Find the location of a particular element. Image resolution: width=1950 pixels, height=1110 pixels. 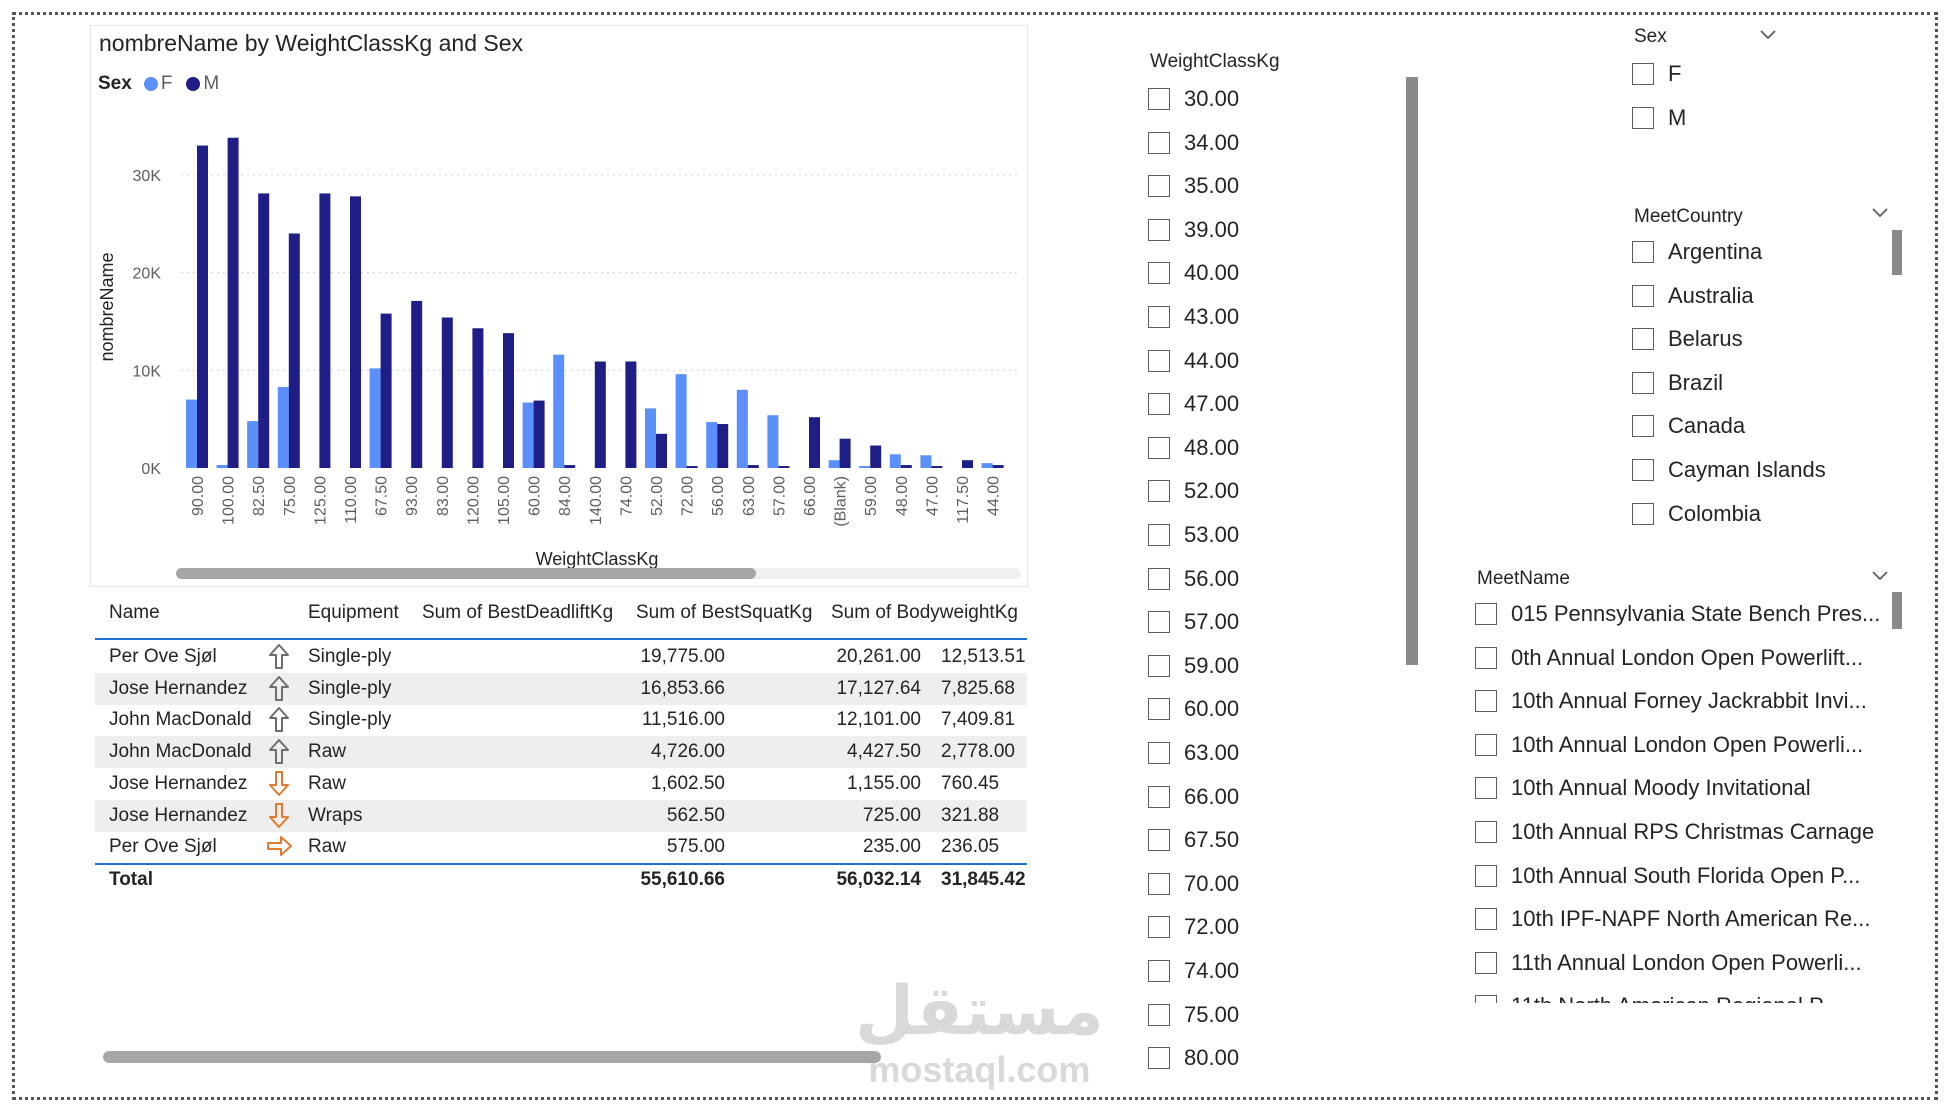

country-option: Argentina is located at coordinates (1697, 252).